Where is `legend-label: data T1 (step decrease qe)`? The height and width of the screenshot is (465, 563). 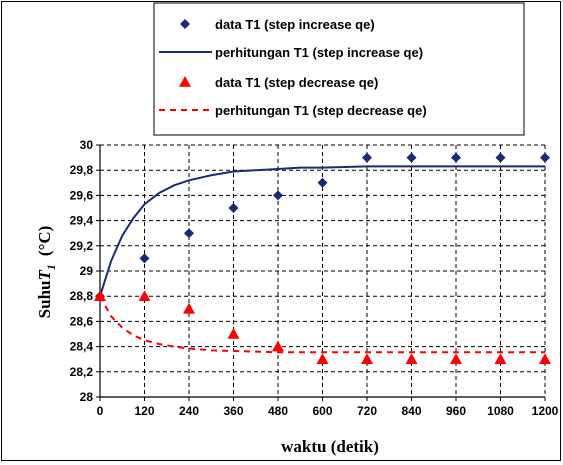 legend-label: data T1 (step decrease qe) is located at coordinates (296, 82).